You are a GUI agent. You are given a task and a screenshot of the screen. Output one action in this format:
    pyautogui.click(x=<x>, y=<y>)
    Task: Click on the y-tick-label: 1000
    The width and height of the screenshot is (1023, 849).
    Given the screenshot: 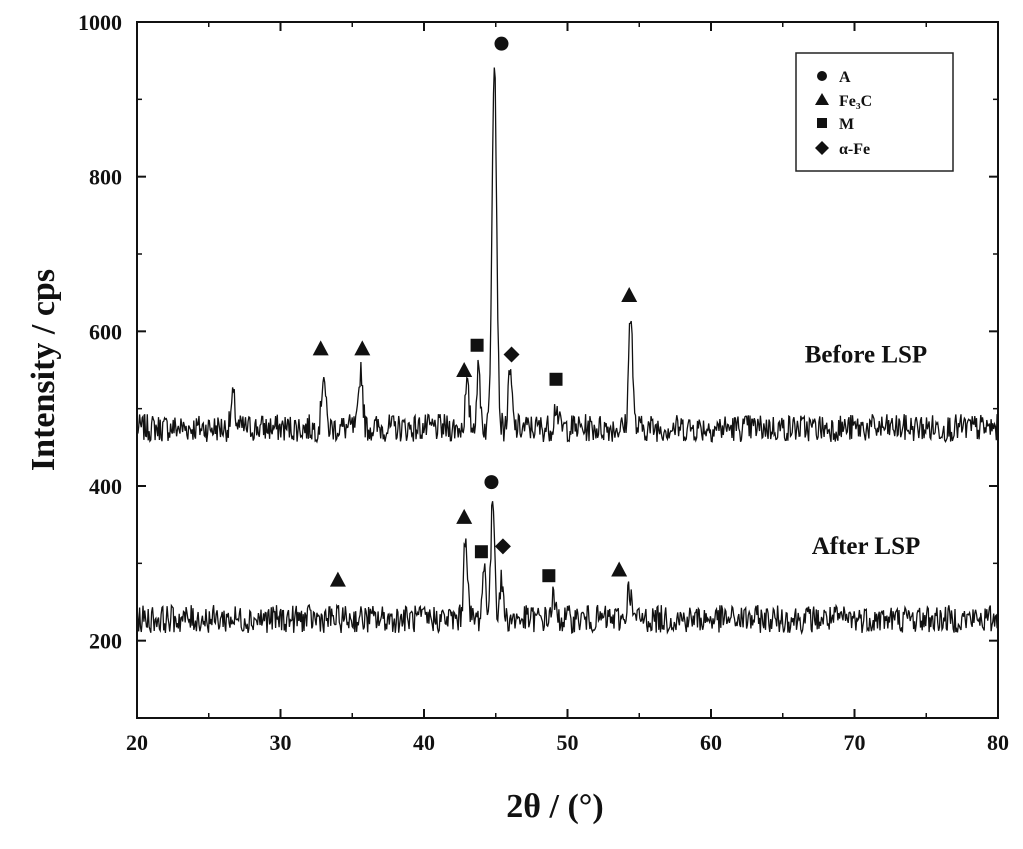 What is the action you would take?
    pyautogui.click(x=100, y=22)
    